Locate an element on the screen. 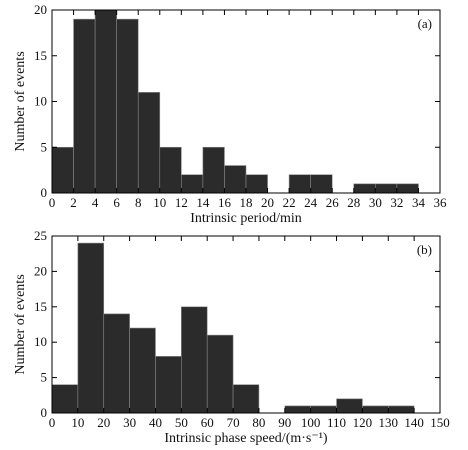 The width and height of the screenshot is (468, 450). x-tick-label: 6 is located at coordinates (116, 202).